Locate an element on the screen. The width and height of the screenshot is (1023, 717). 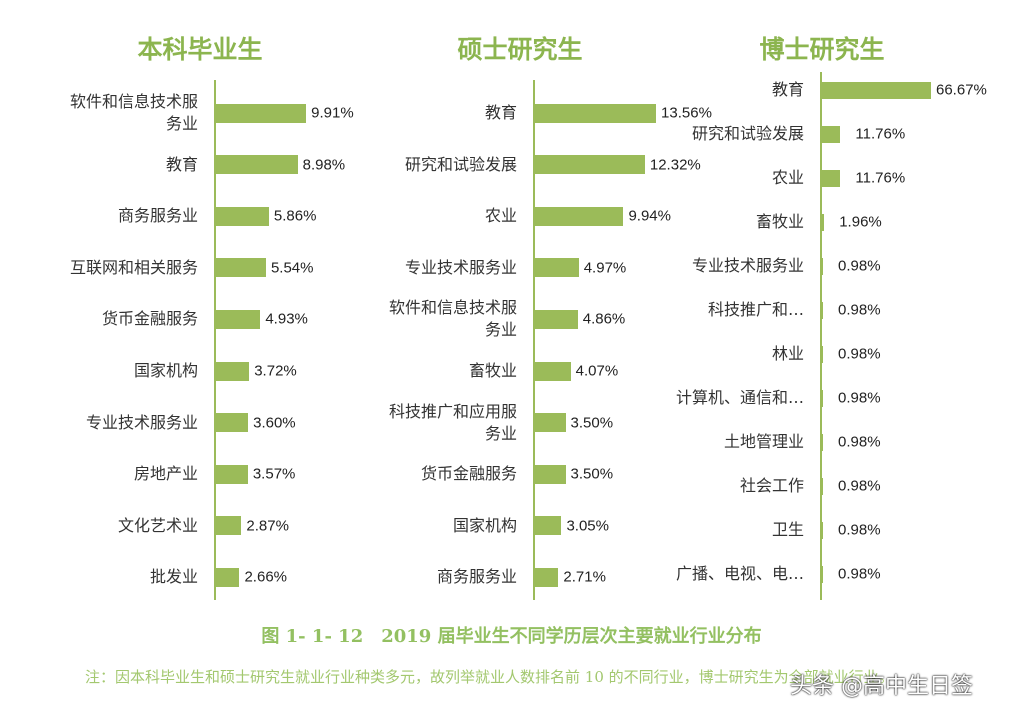
data-label: 13.56% is located at coordinates (686, 113).